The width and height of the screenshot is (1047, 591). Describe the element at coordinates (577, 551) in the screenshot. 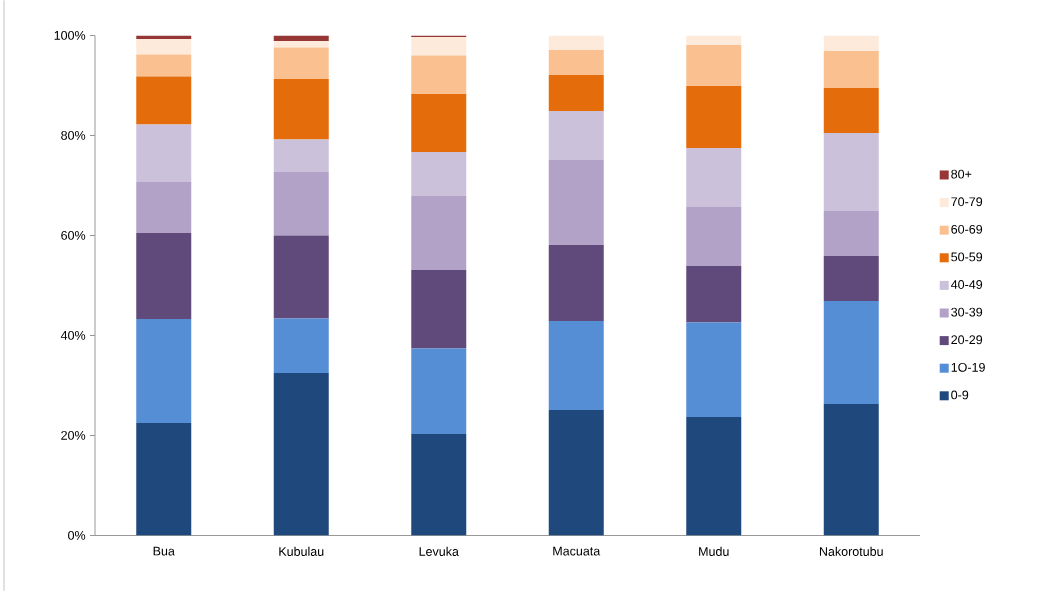

I see `x-tick-label: Macuata` at that location.